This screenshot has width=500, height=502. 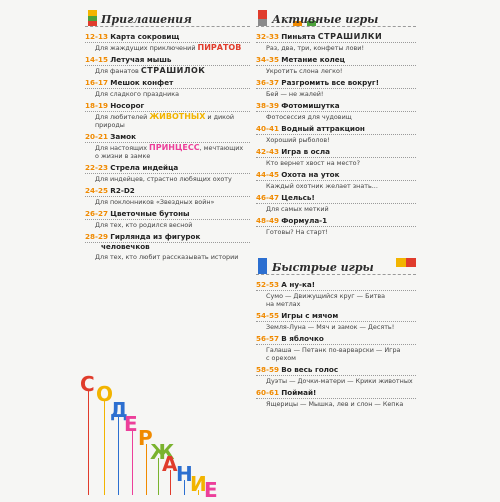 I want to click on active-games-header: Активные игры, so click(x=336, y=18).